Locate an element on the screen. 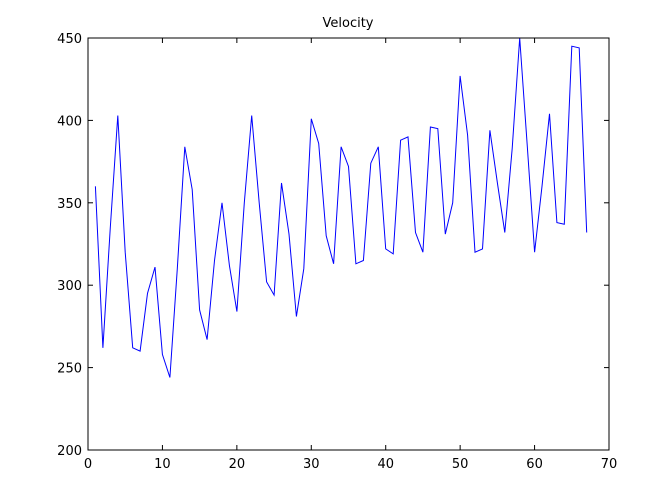 This screenshot has width=672, height=504. x-tick-label: 0 is located at coordinates (88, 464).